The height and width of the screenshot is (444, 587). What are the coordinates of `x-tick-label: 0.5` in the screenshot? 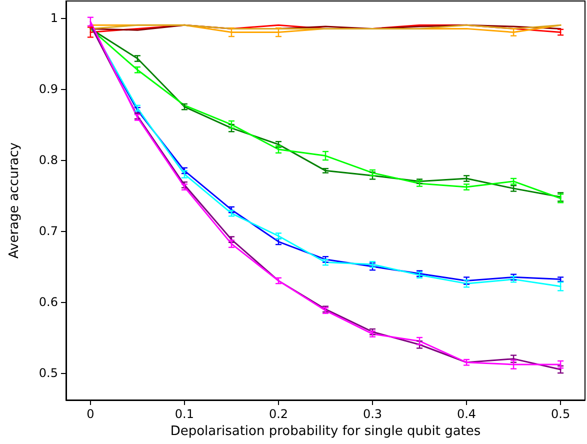 It's located at (560, 414).